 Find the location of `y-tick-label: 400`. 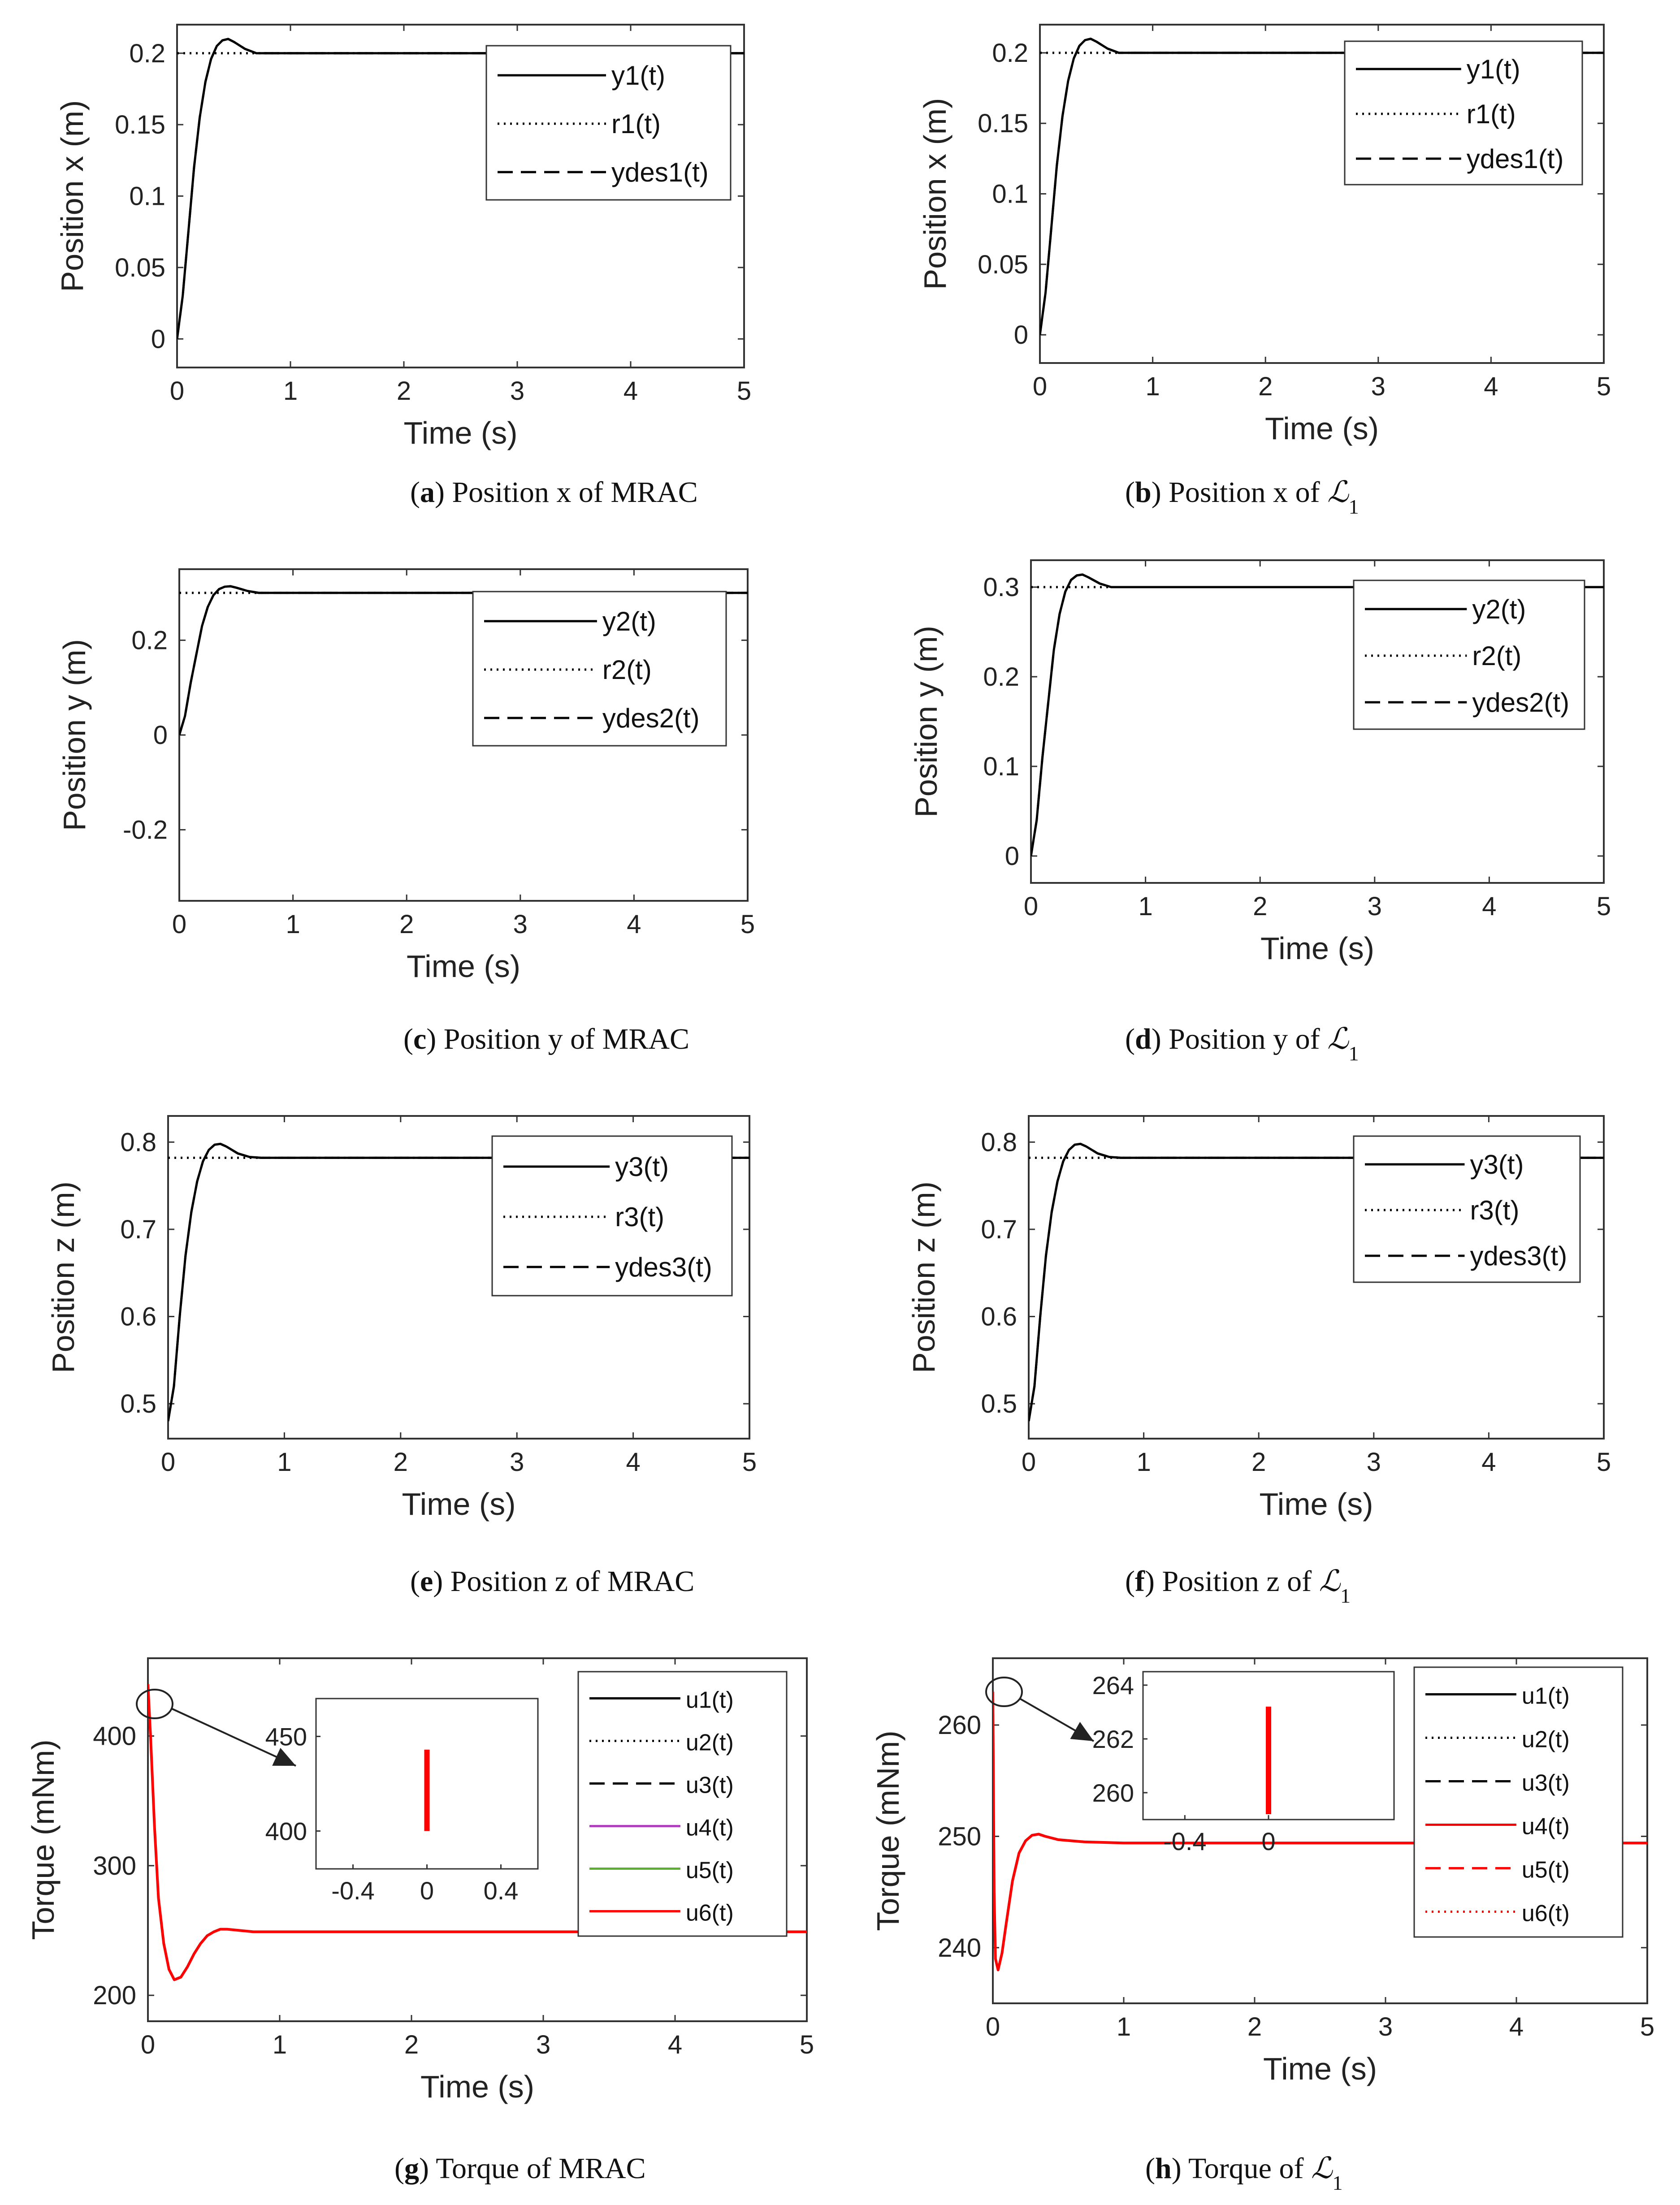

y-tick-label: 400 is located at coordinates (115, 1736).